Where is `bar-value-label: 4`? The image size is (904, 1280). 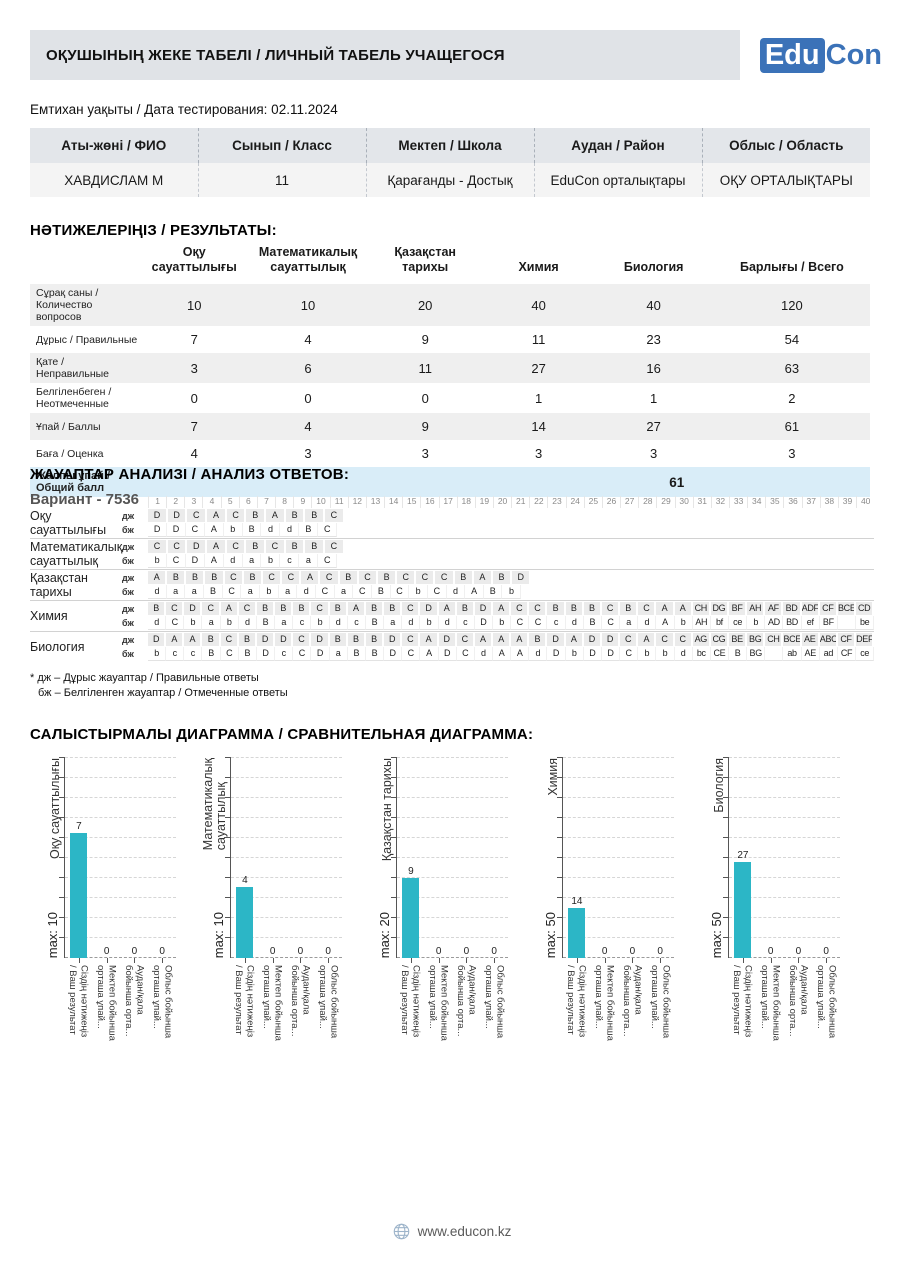
bar-value-label: 4 is located at coordinates (245, 880).